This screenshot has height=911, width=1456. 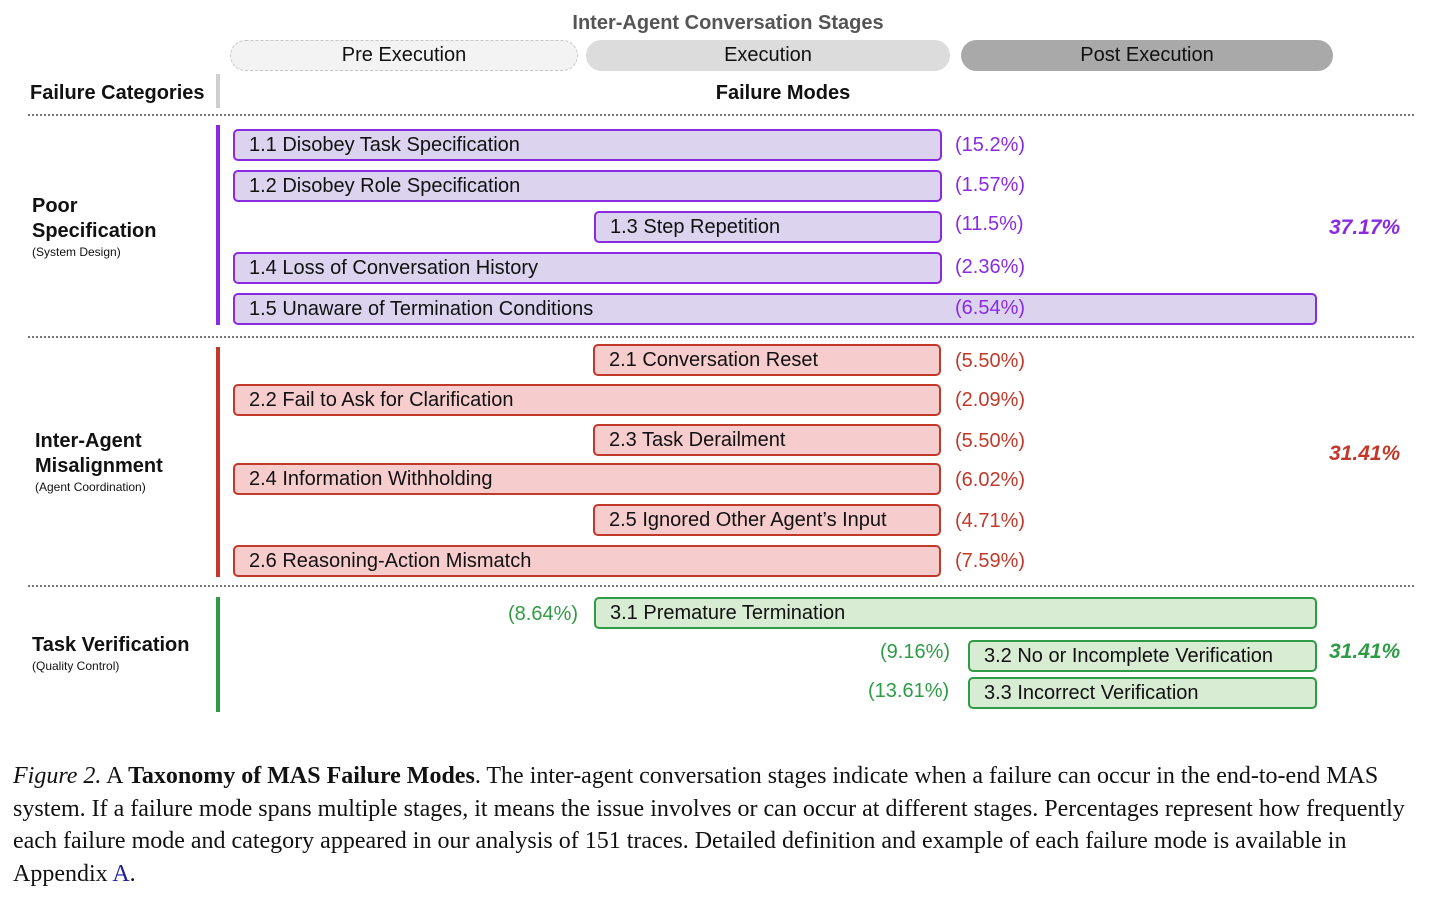 What do you see at coordinates (587, 479) in the screenshot?
I see `failure-mode-2-4: 2.4 Information Withholding` at bounding box center [587, 479].